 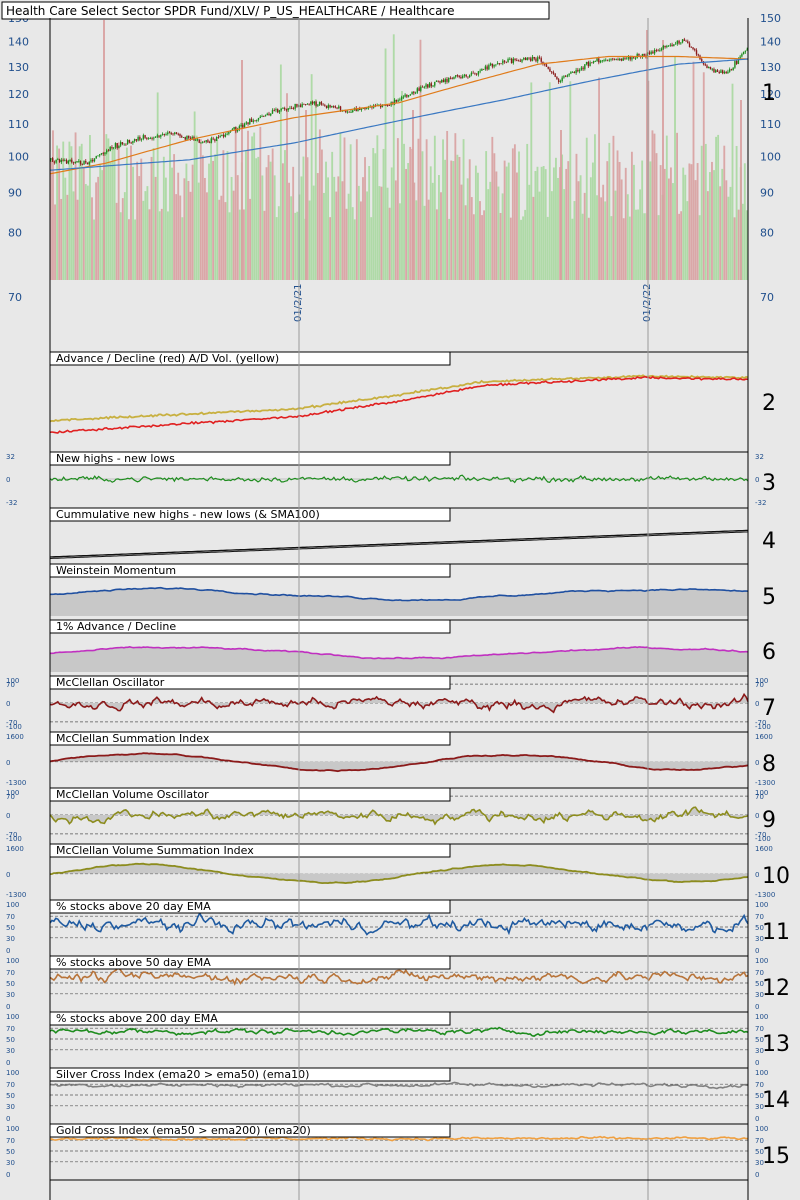 I want to click on tick-right: 30, so click(x=759, y=939).